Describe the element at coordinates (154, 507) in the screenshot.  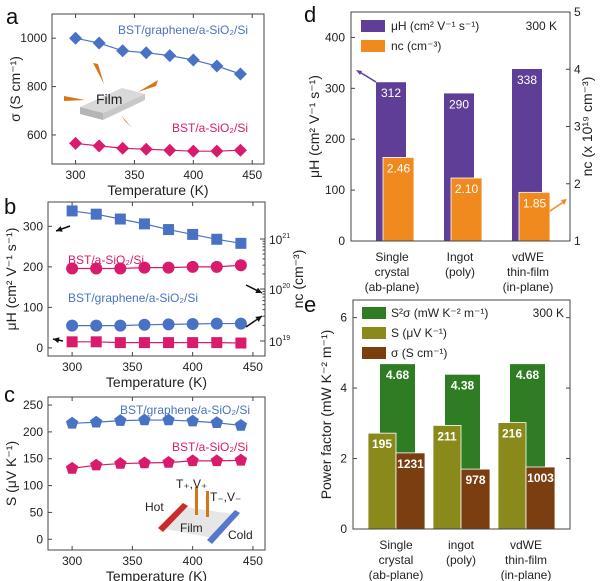
I see `hot-label: Hot` at that location.